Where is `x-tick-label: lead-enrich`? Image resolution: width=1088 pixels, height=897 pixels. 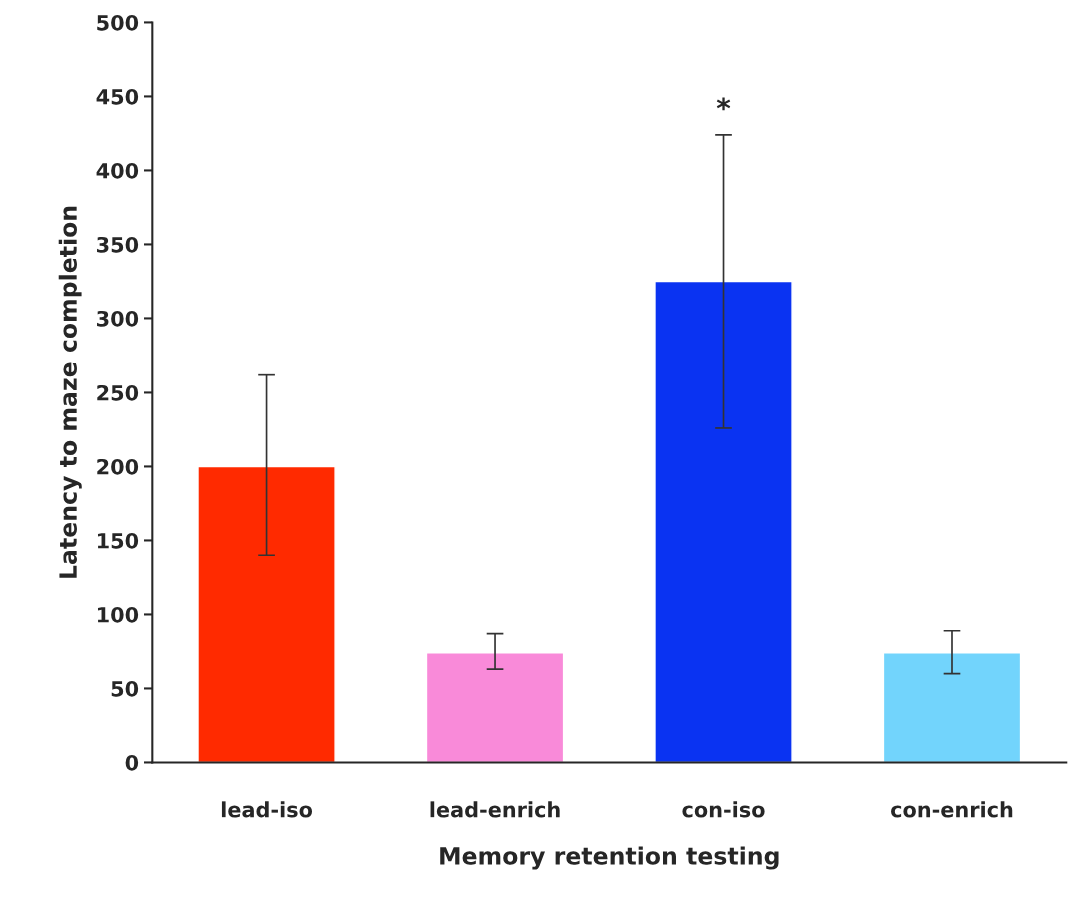 x-tick-label: lead-enrich is located at coordinates (495, 809).